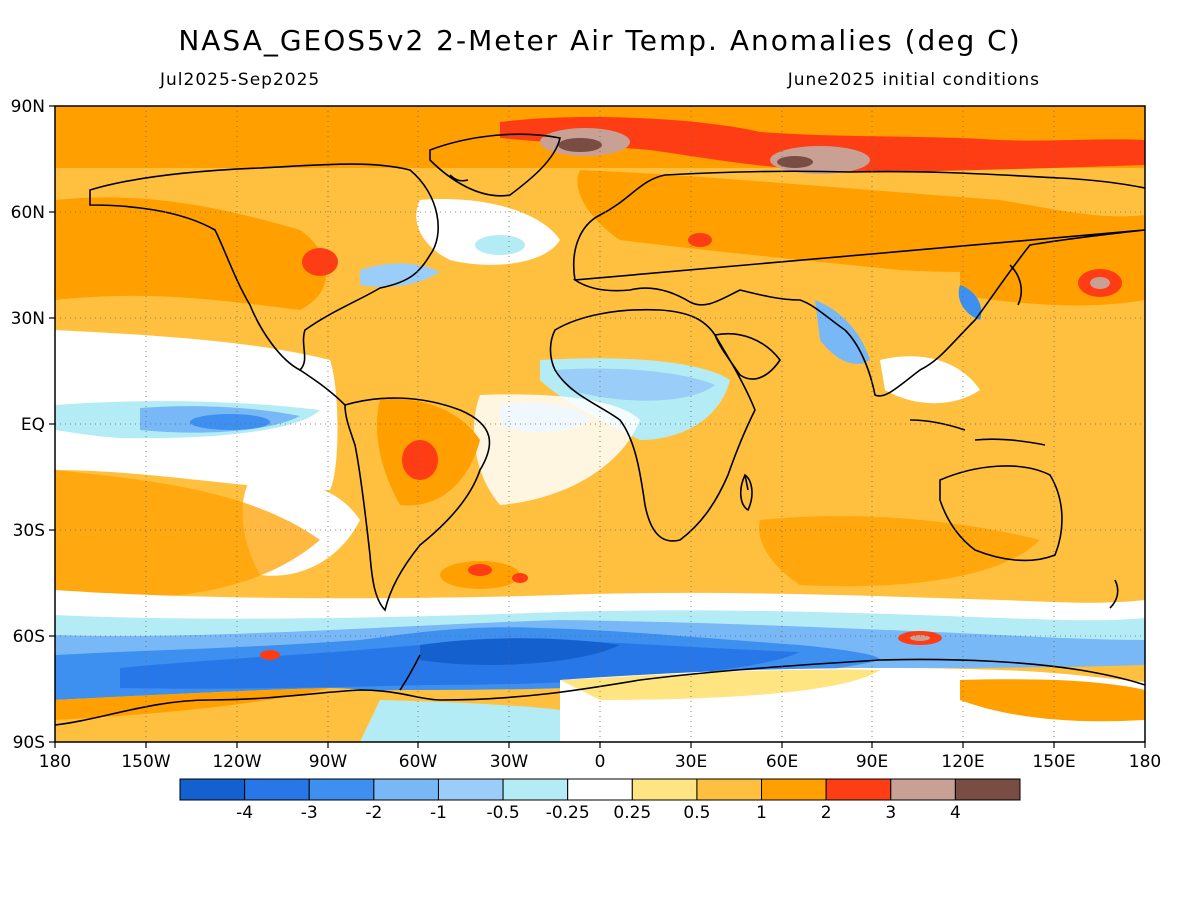 This screenshot has width=1200, height=900. Describe the element at coordinates (28, 319) in the screenshot. I see `lat-label-30n: 30N` at that location.